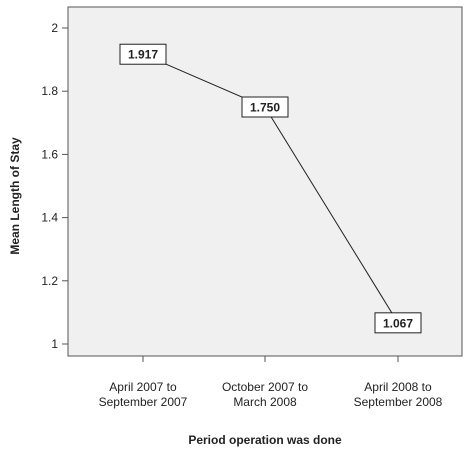 This screenshot has width=465, height=453. Describe the element at coordinates (15, 196) in the screenshot. I see `y-axis-title: Mean Length of Stay` at that location.